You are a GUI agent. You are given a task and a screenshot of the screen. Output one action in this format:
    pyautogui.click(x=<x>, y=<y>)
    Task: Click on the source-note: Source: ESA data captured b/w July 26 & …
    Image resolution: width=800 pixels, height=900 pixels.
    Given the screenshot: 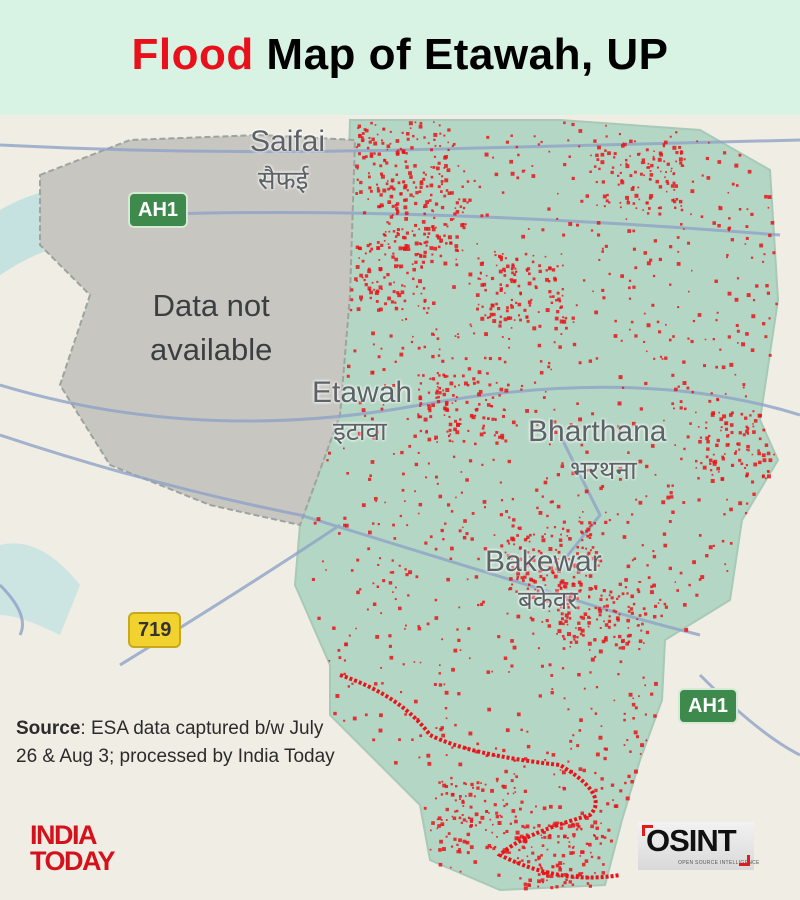 What is the action you would take?
    pyautogui.click(x=176, y=743)
    